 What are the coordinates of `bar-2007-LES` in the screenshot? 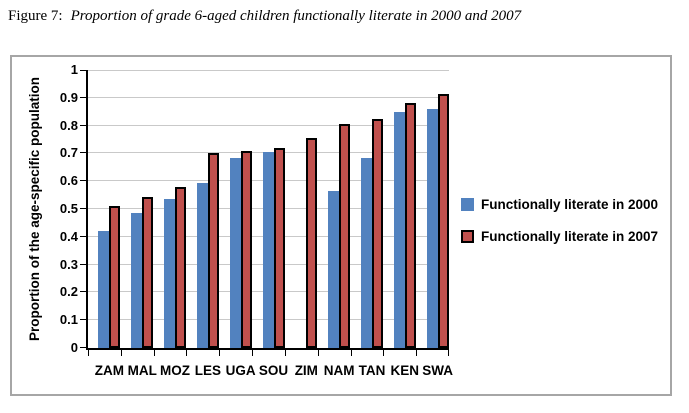 It's located at (213, 250).